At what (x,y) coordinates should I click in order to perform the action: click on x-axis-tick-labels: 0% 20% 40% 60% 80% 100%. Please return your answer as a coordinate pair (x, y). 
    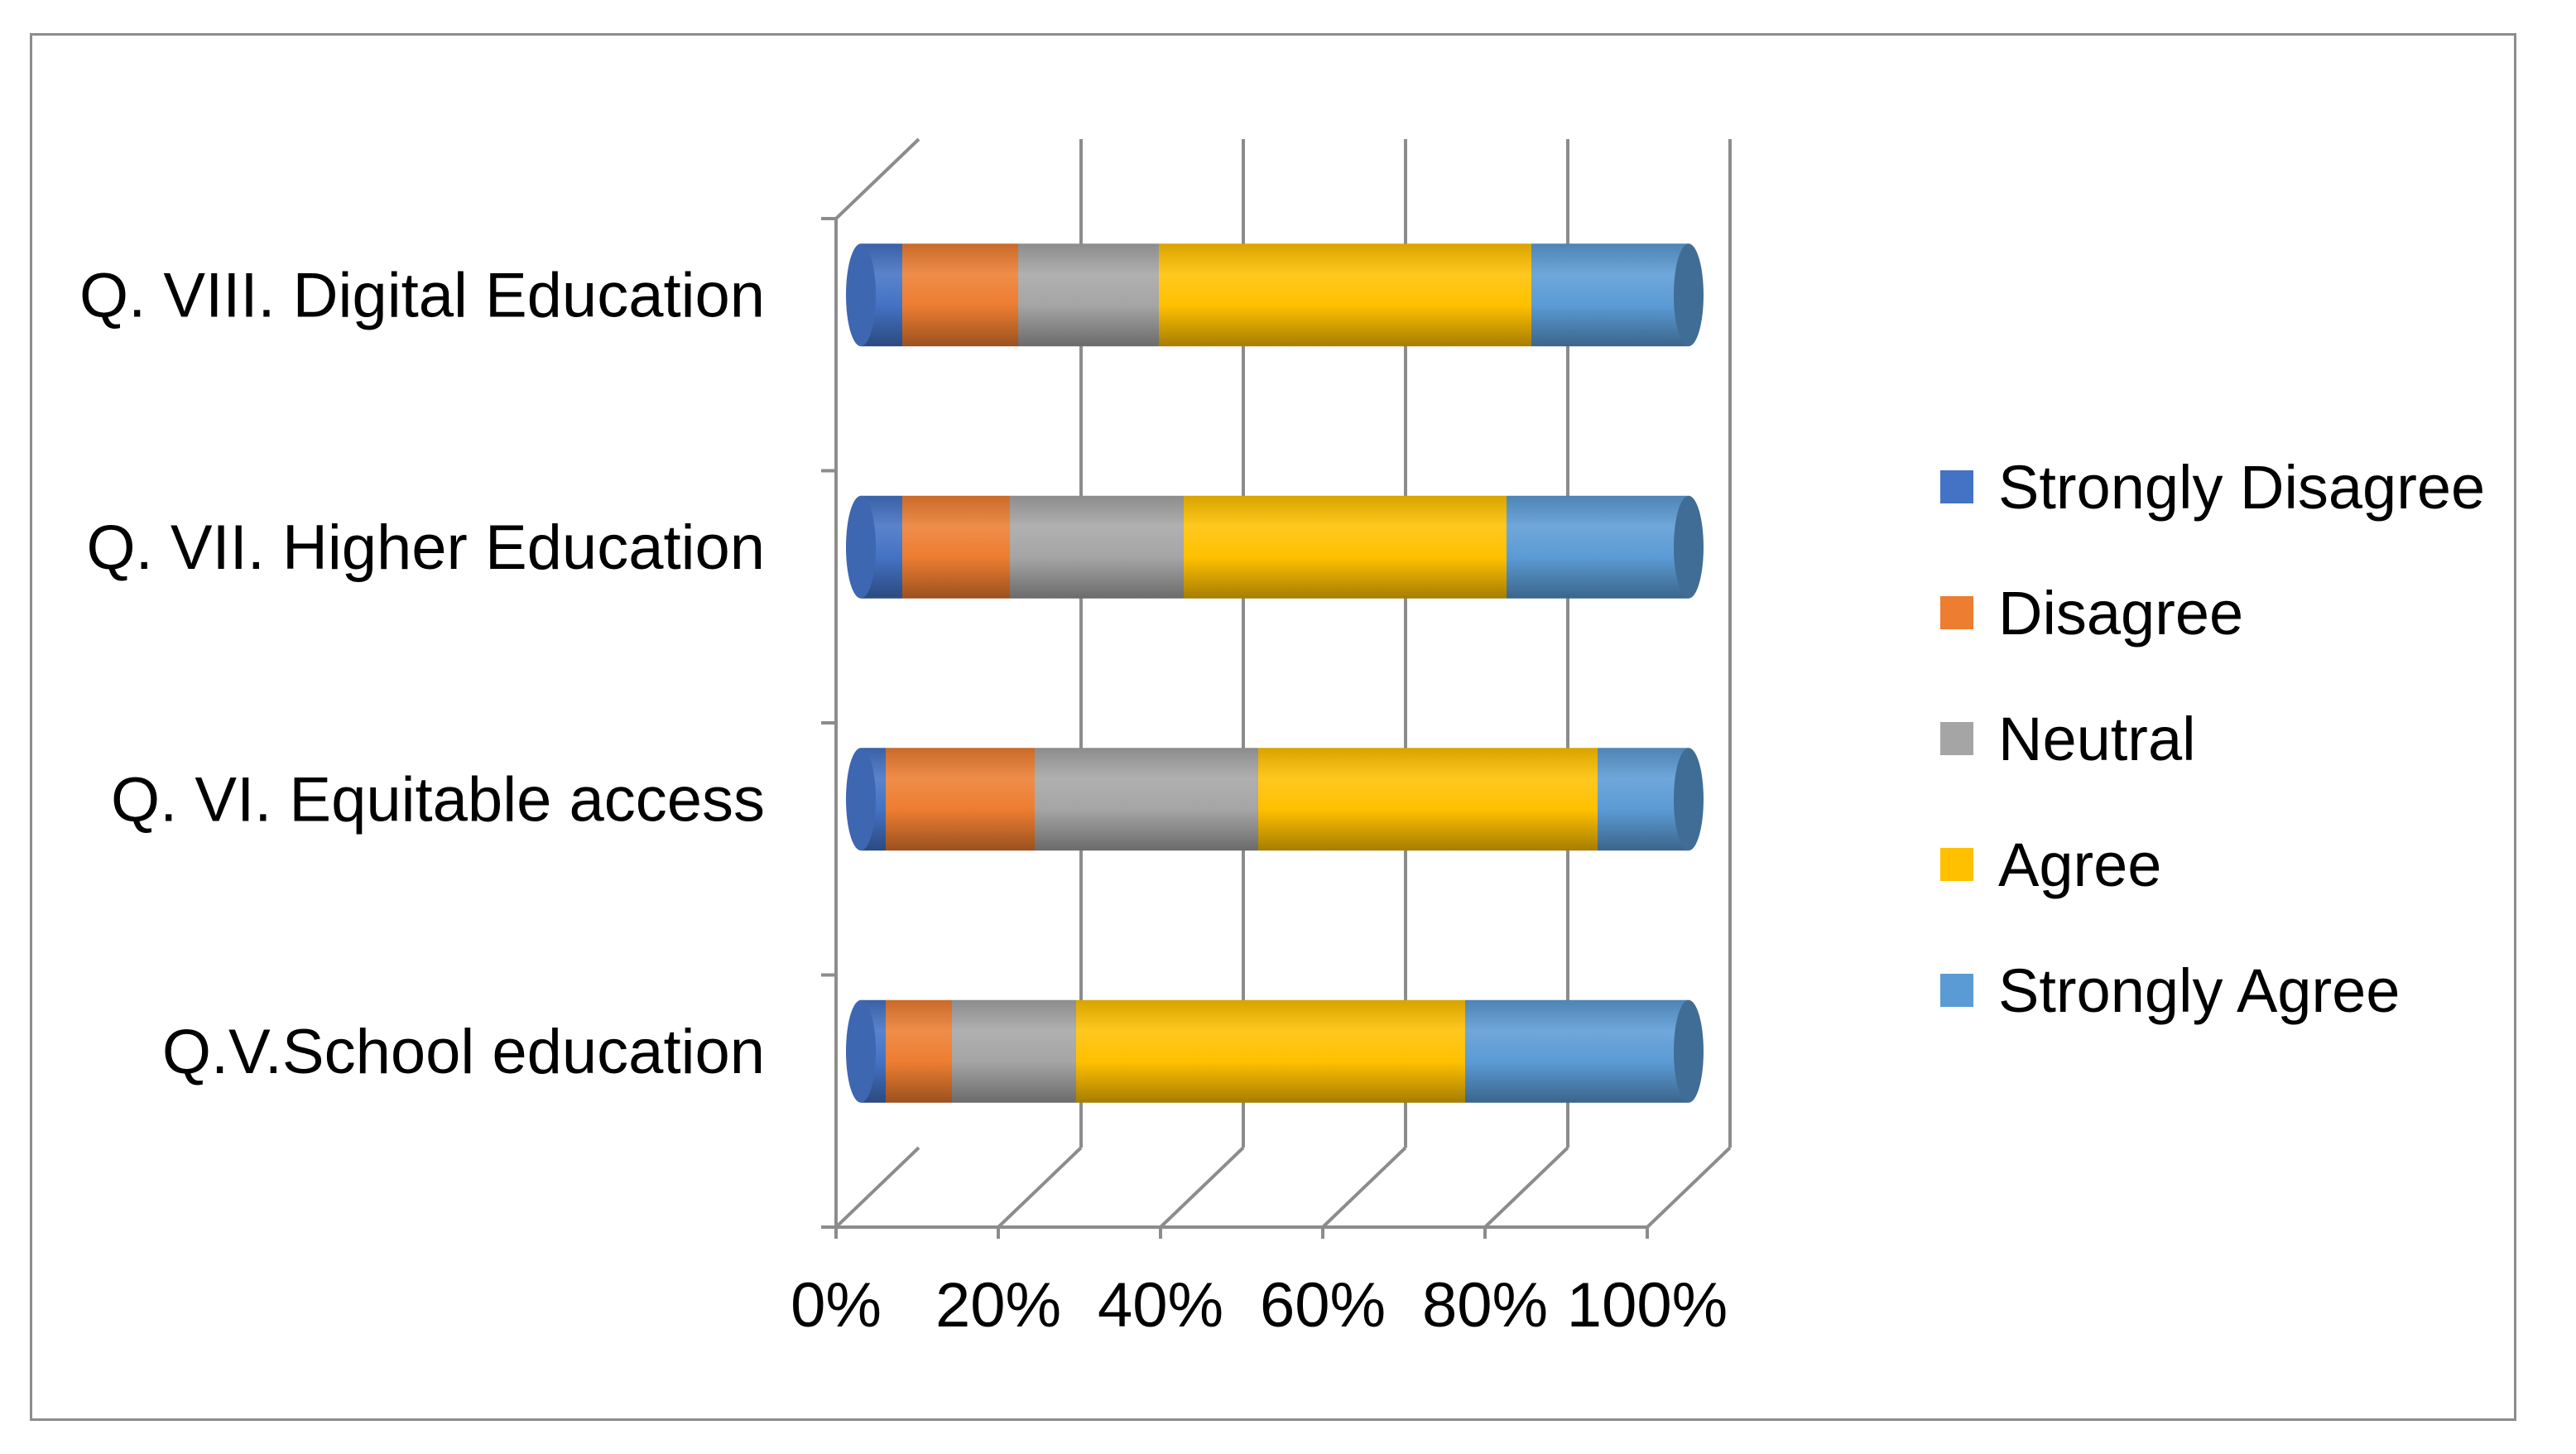
    Looking at the image, I should click on (1259, 1305).